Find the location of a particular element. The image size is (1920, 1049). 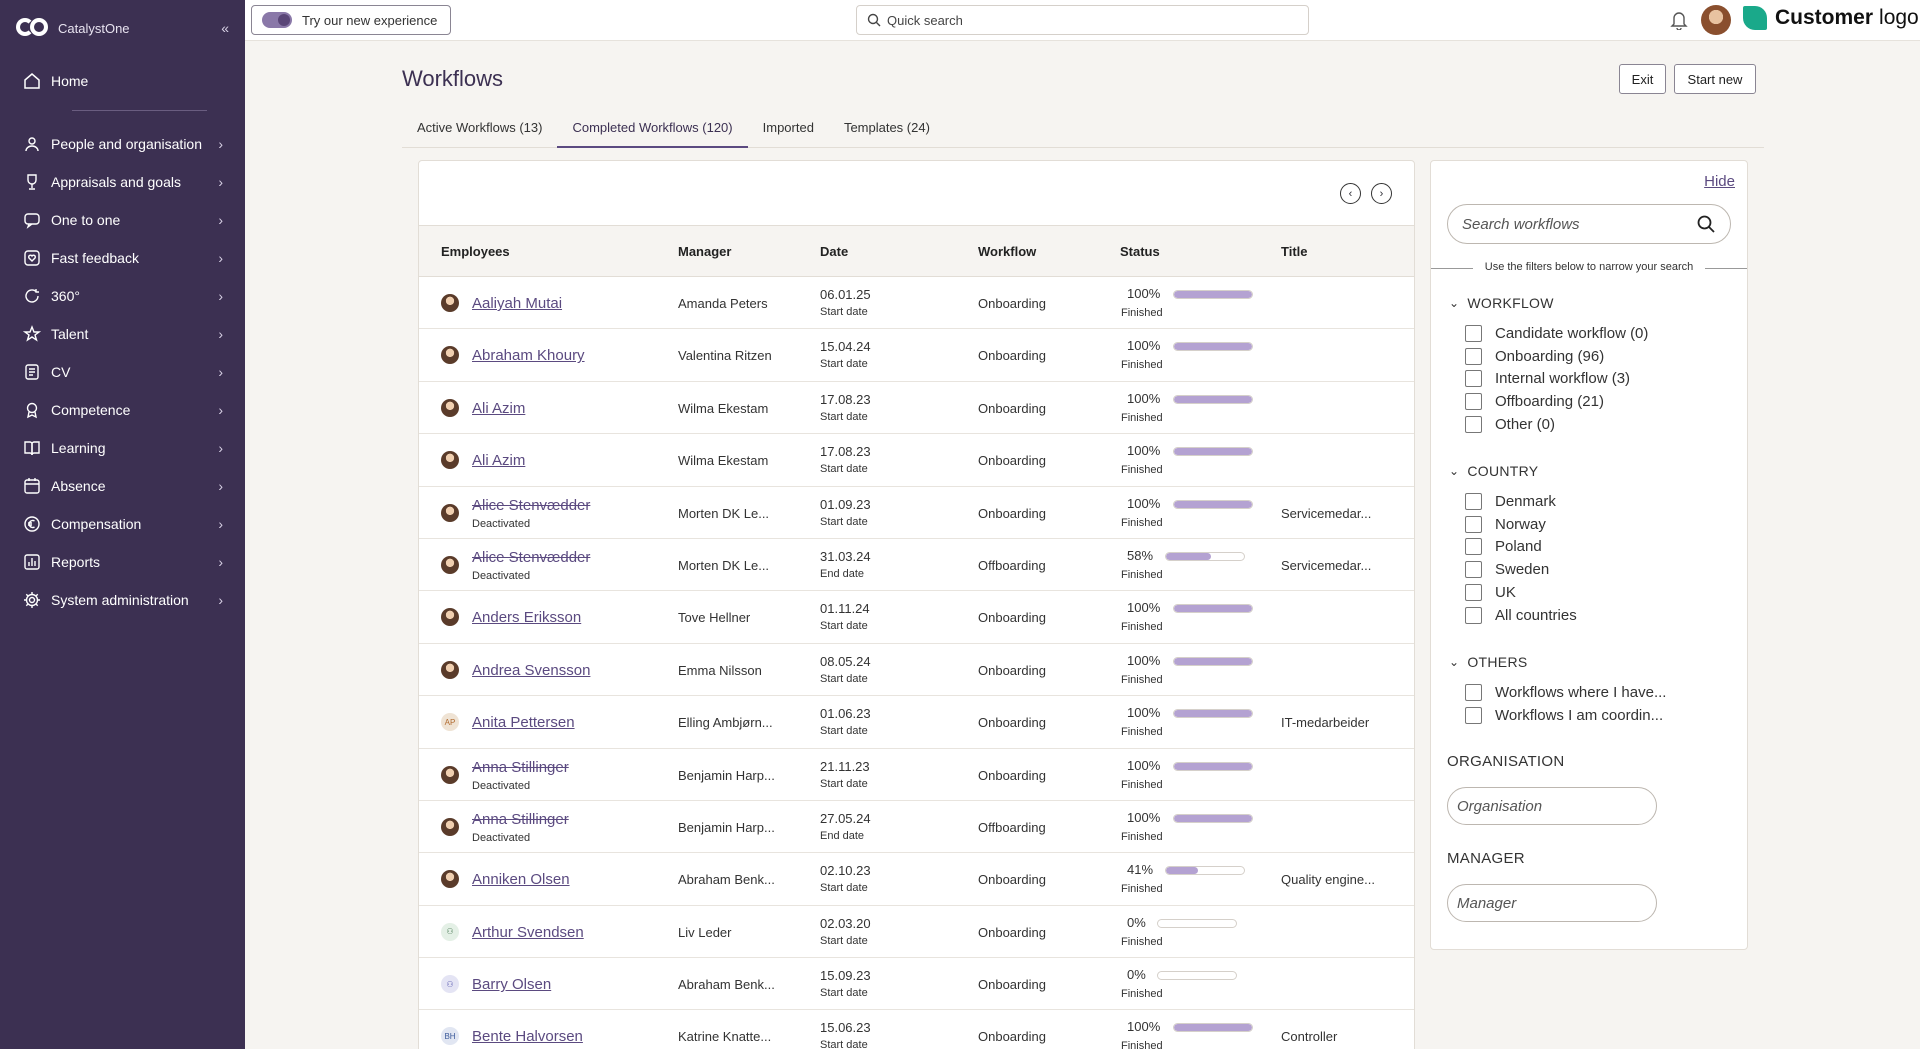

filter-option-norway: Norway is located at coordinates (1505, 524).